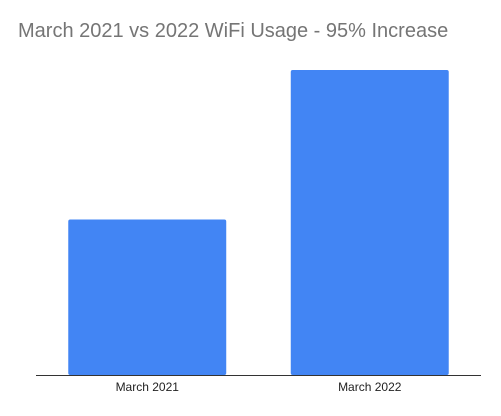 This screenshot has width=501, height=416. Describe the element at coordinates (370, 387) in the screenshot. I see `x-tick-label: March 2022` at that location.